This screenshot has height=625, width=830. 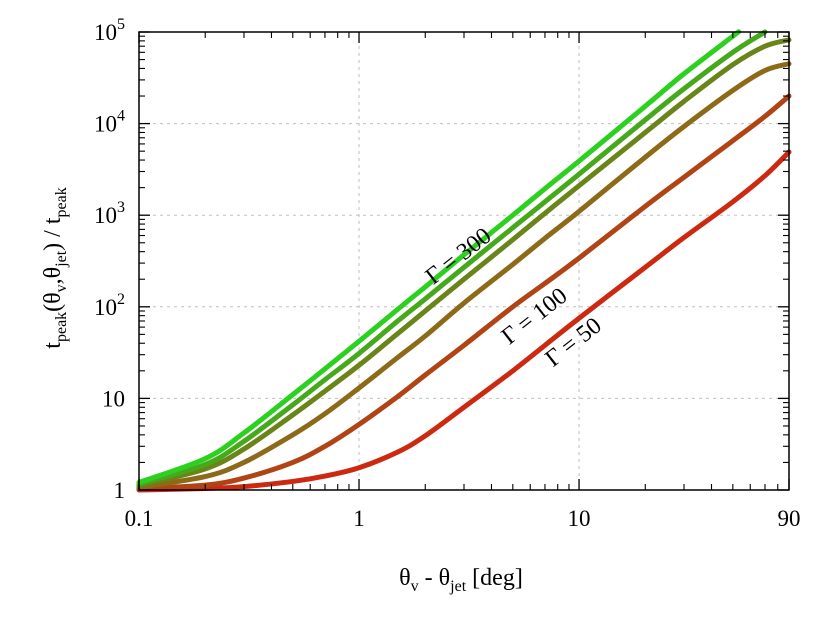 I want to click on y-tick-label: 10⁴, so click(x=109, y=122).